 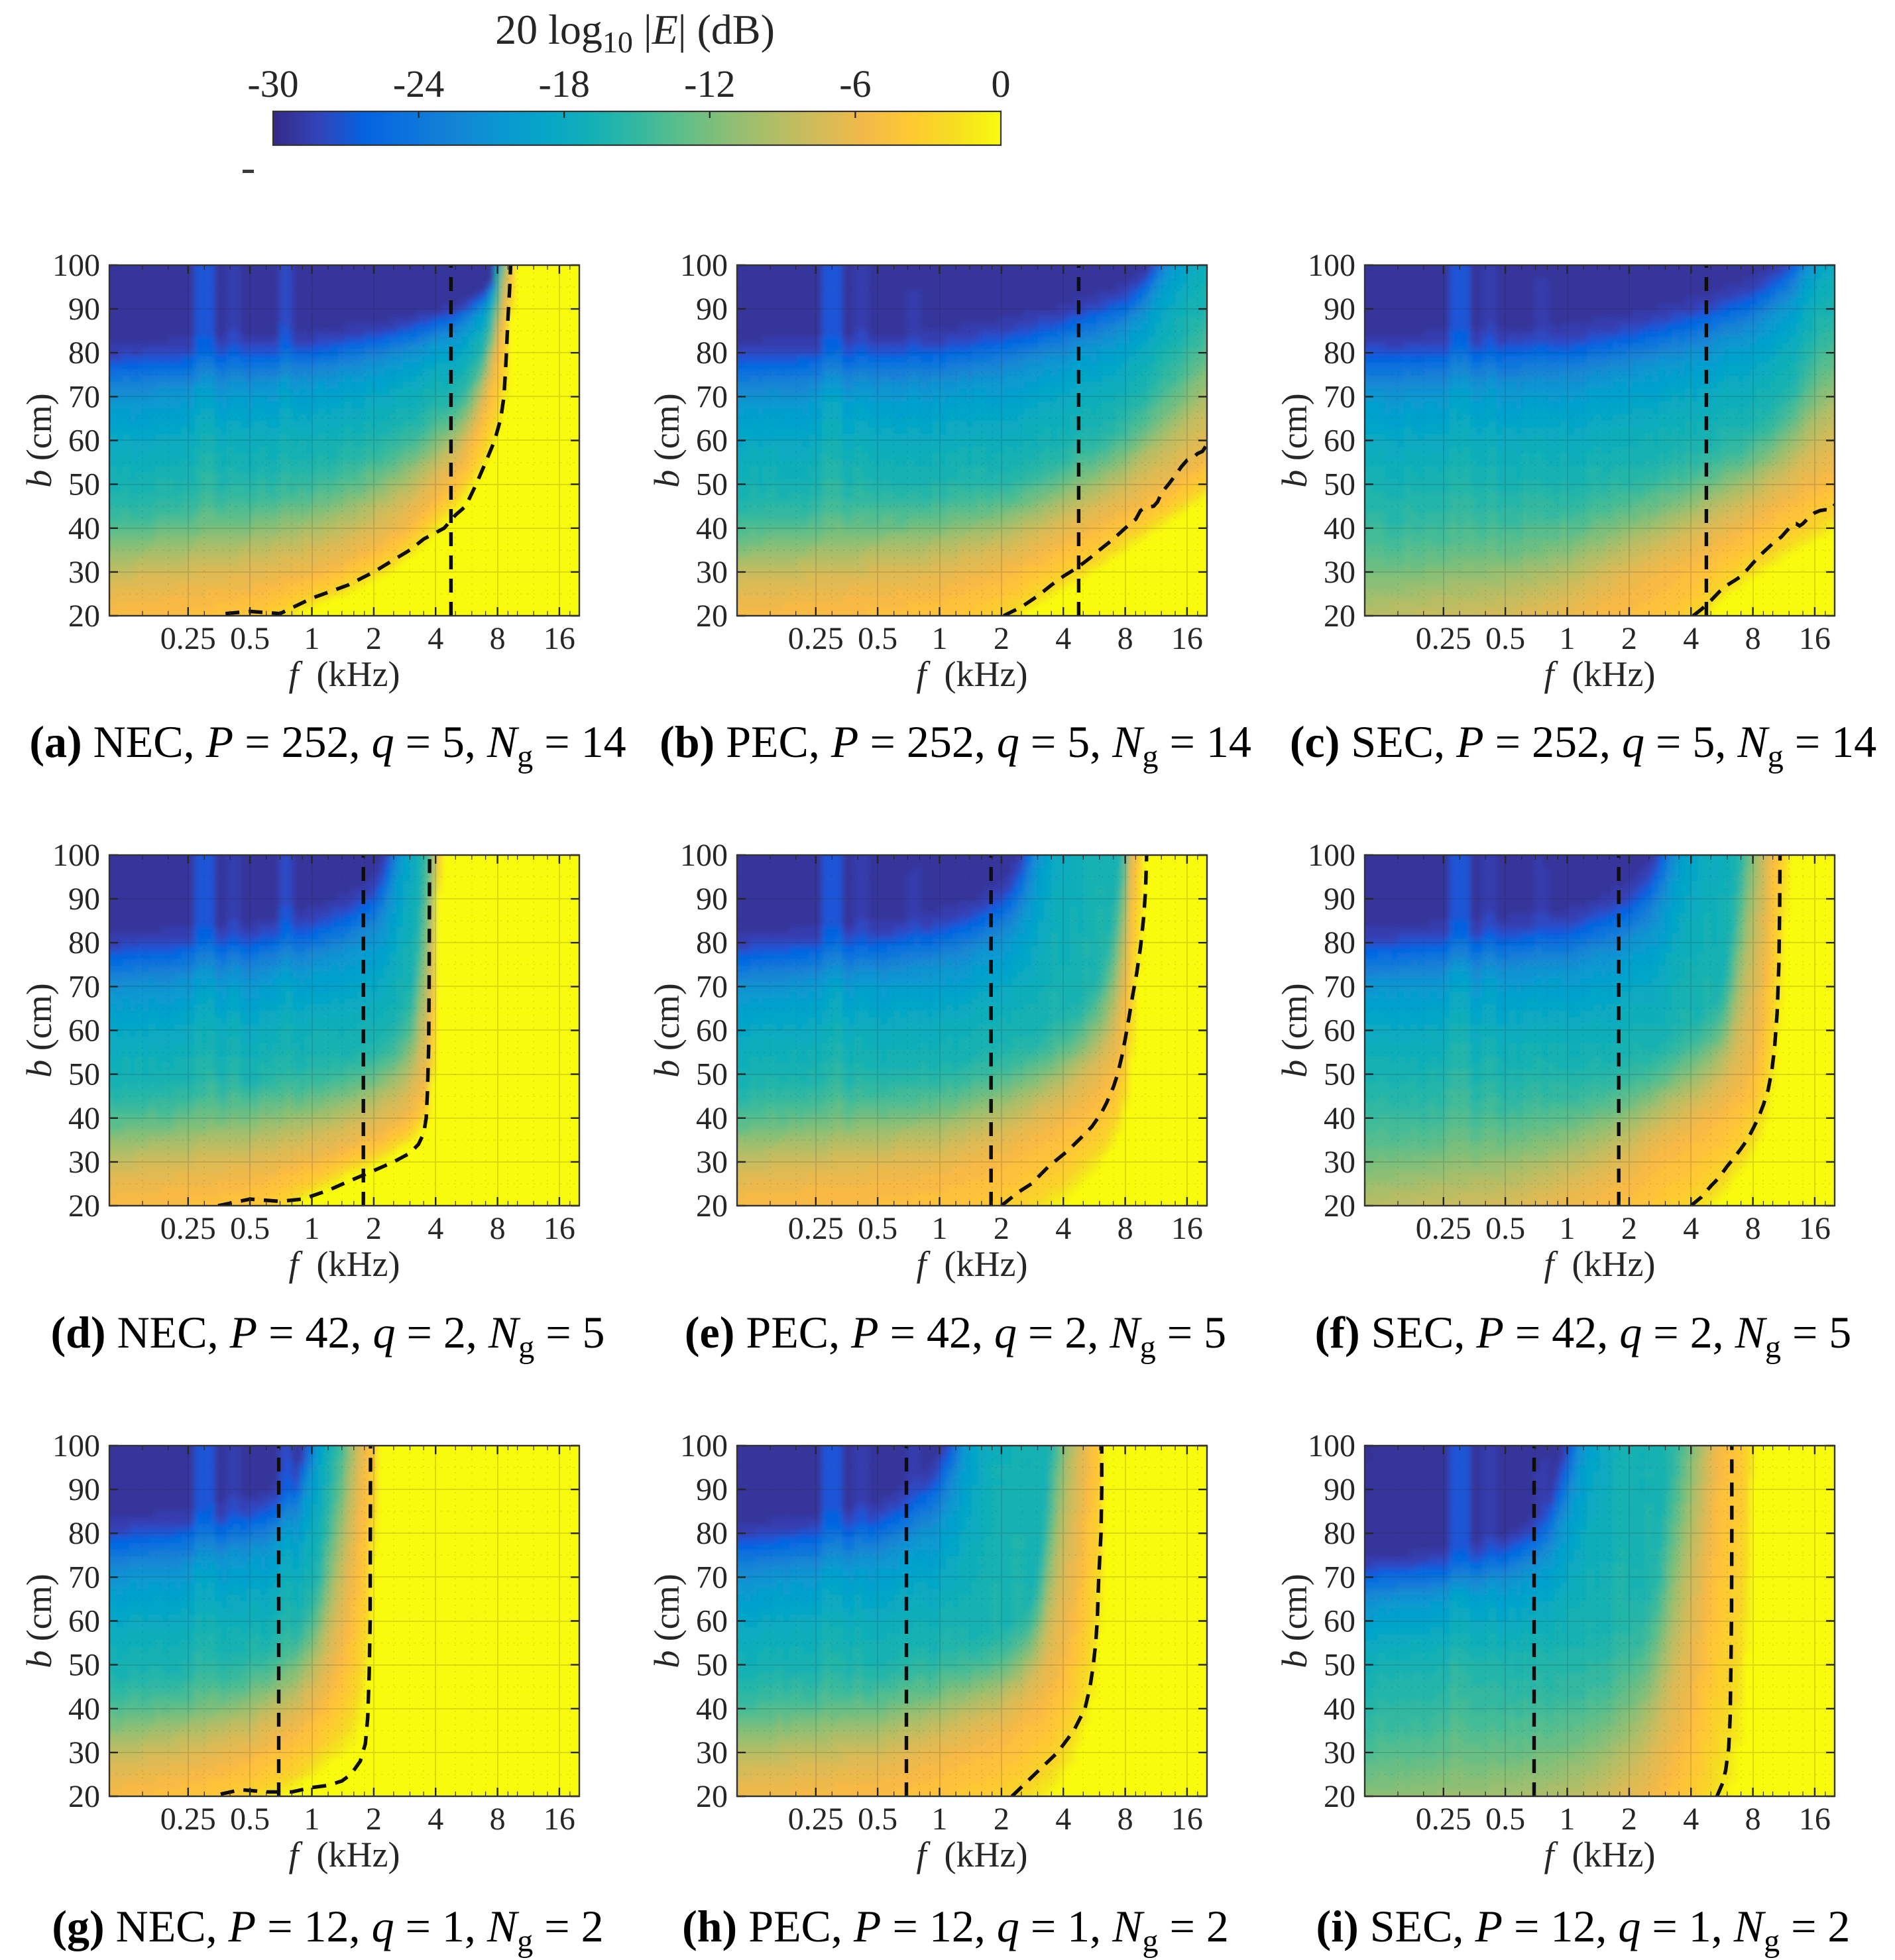 I want to click on svg-text: -12, so click(x=709, y=83).